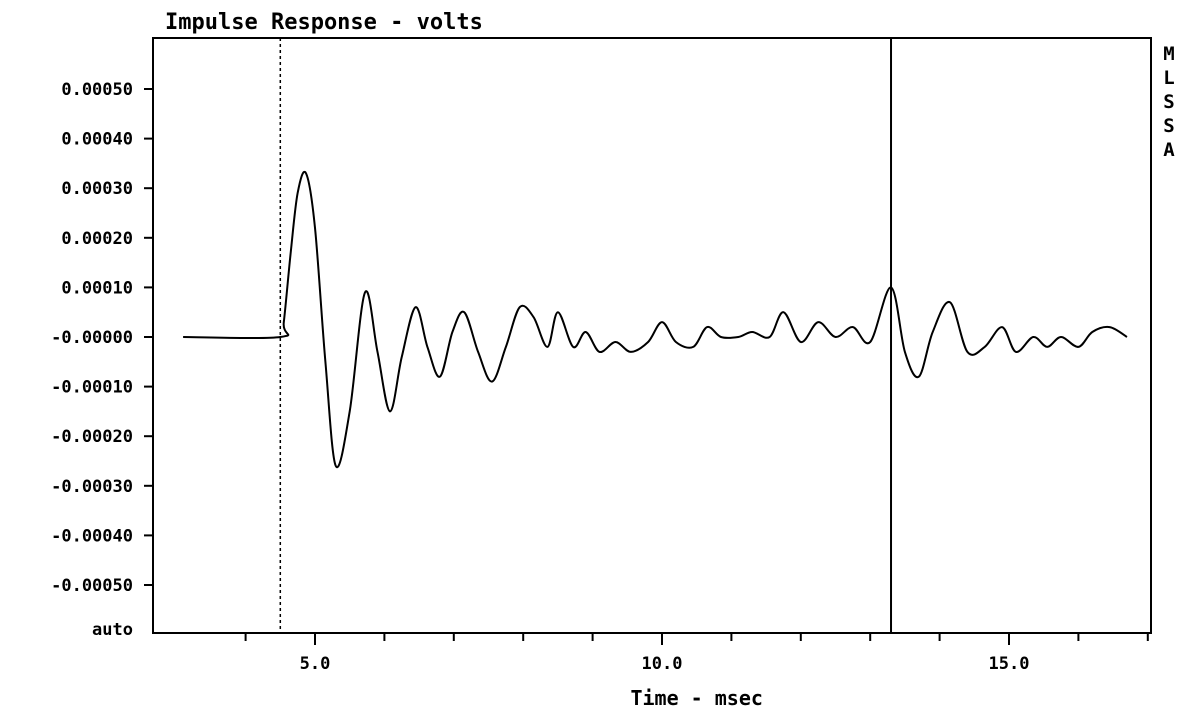 This screenshot has width=1184, height=713. I want to click on y-tick-label: 0.00040, so click(97, 140).